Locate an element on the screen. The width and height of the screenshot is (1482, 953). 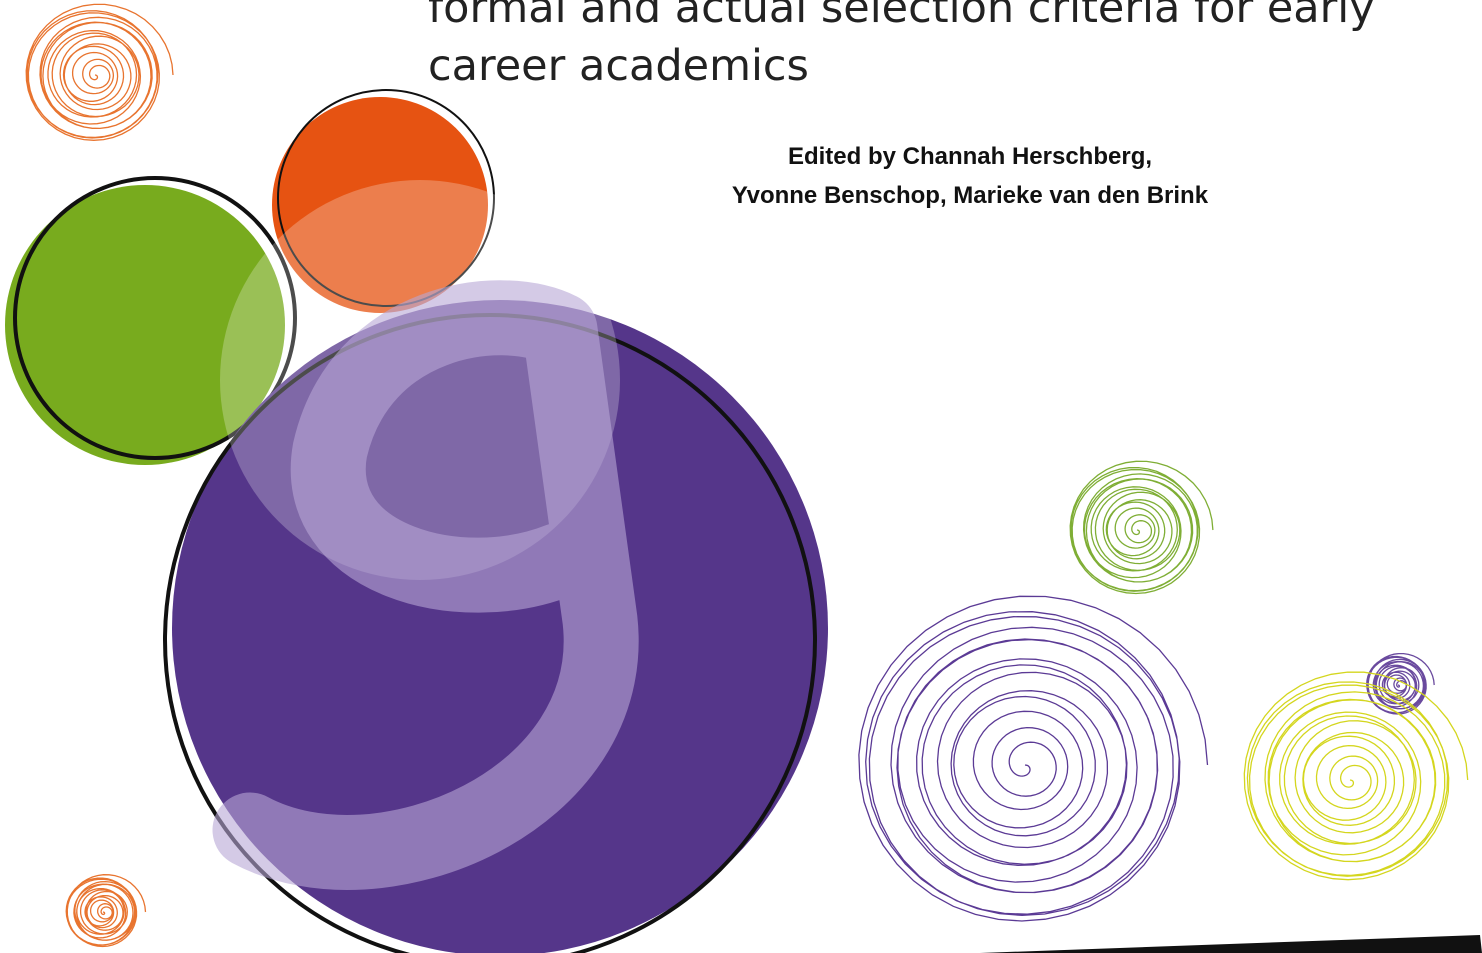
black-band is located at coordinates (1231, 944).